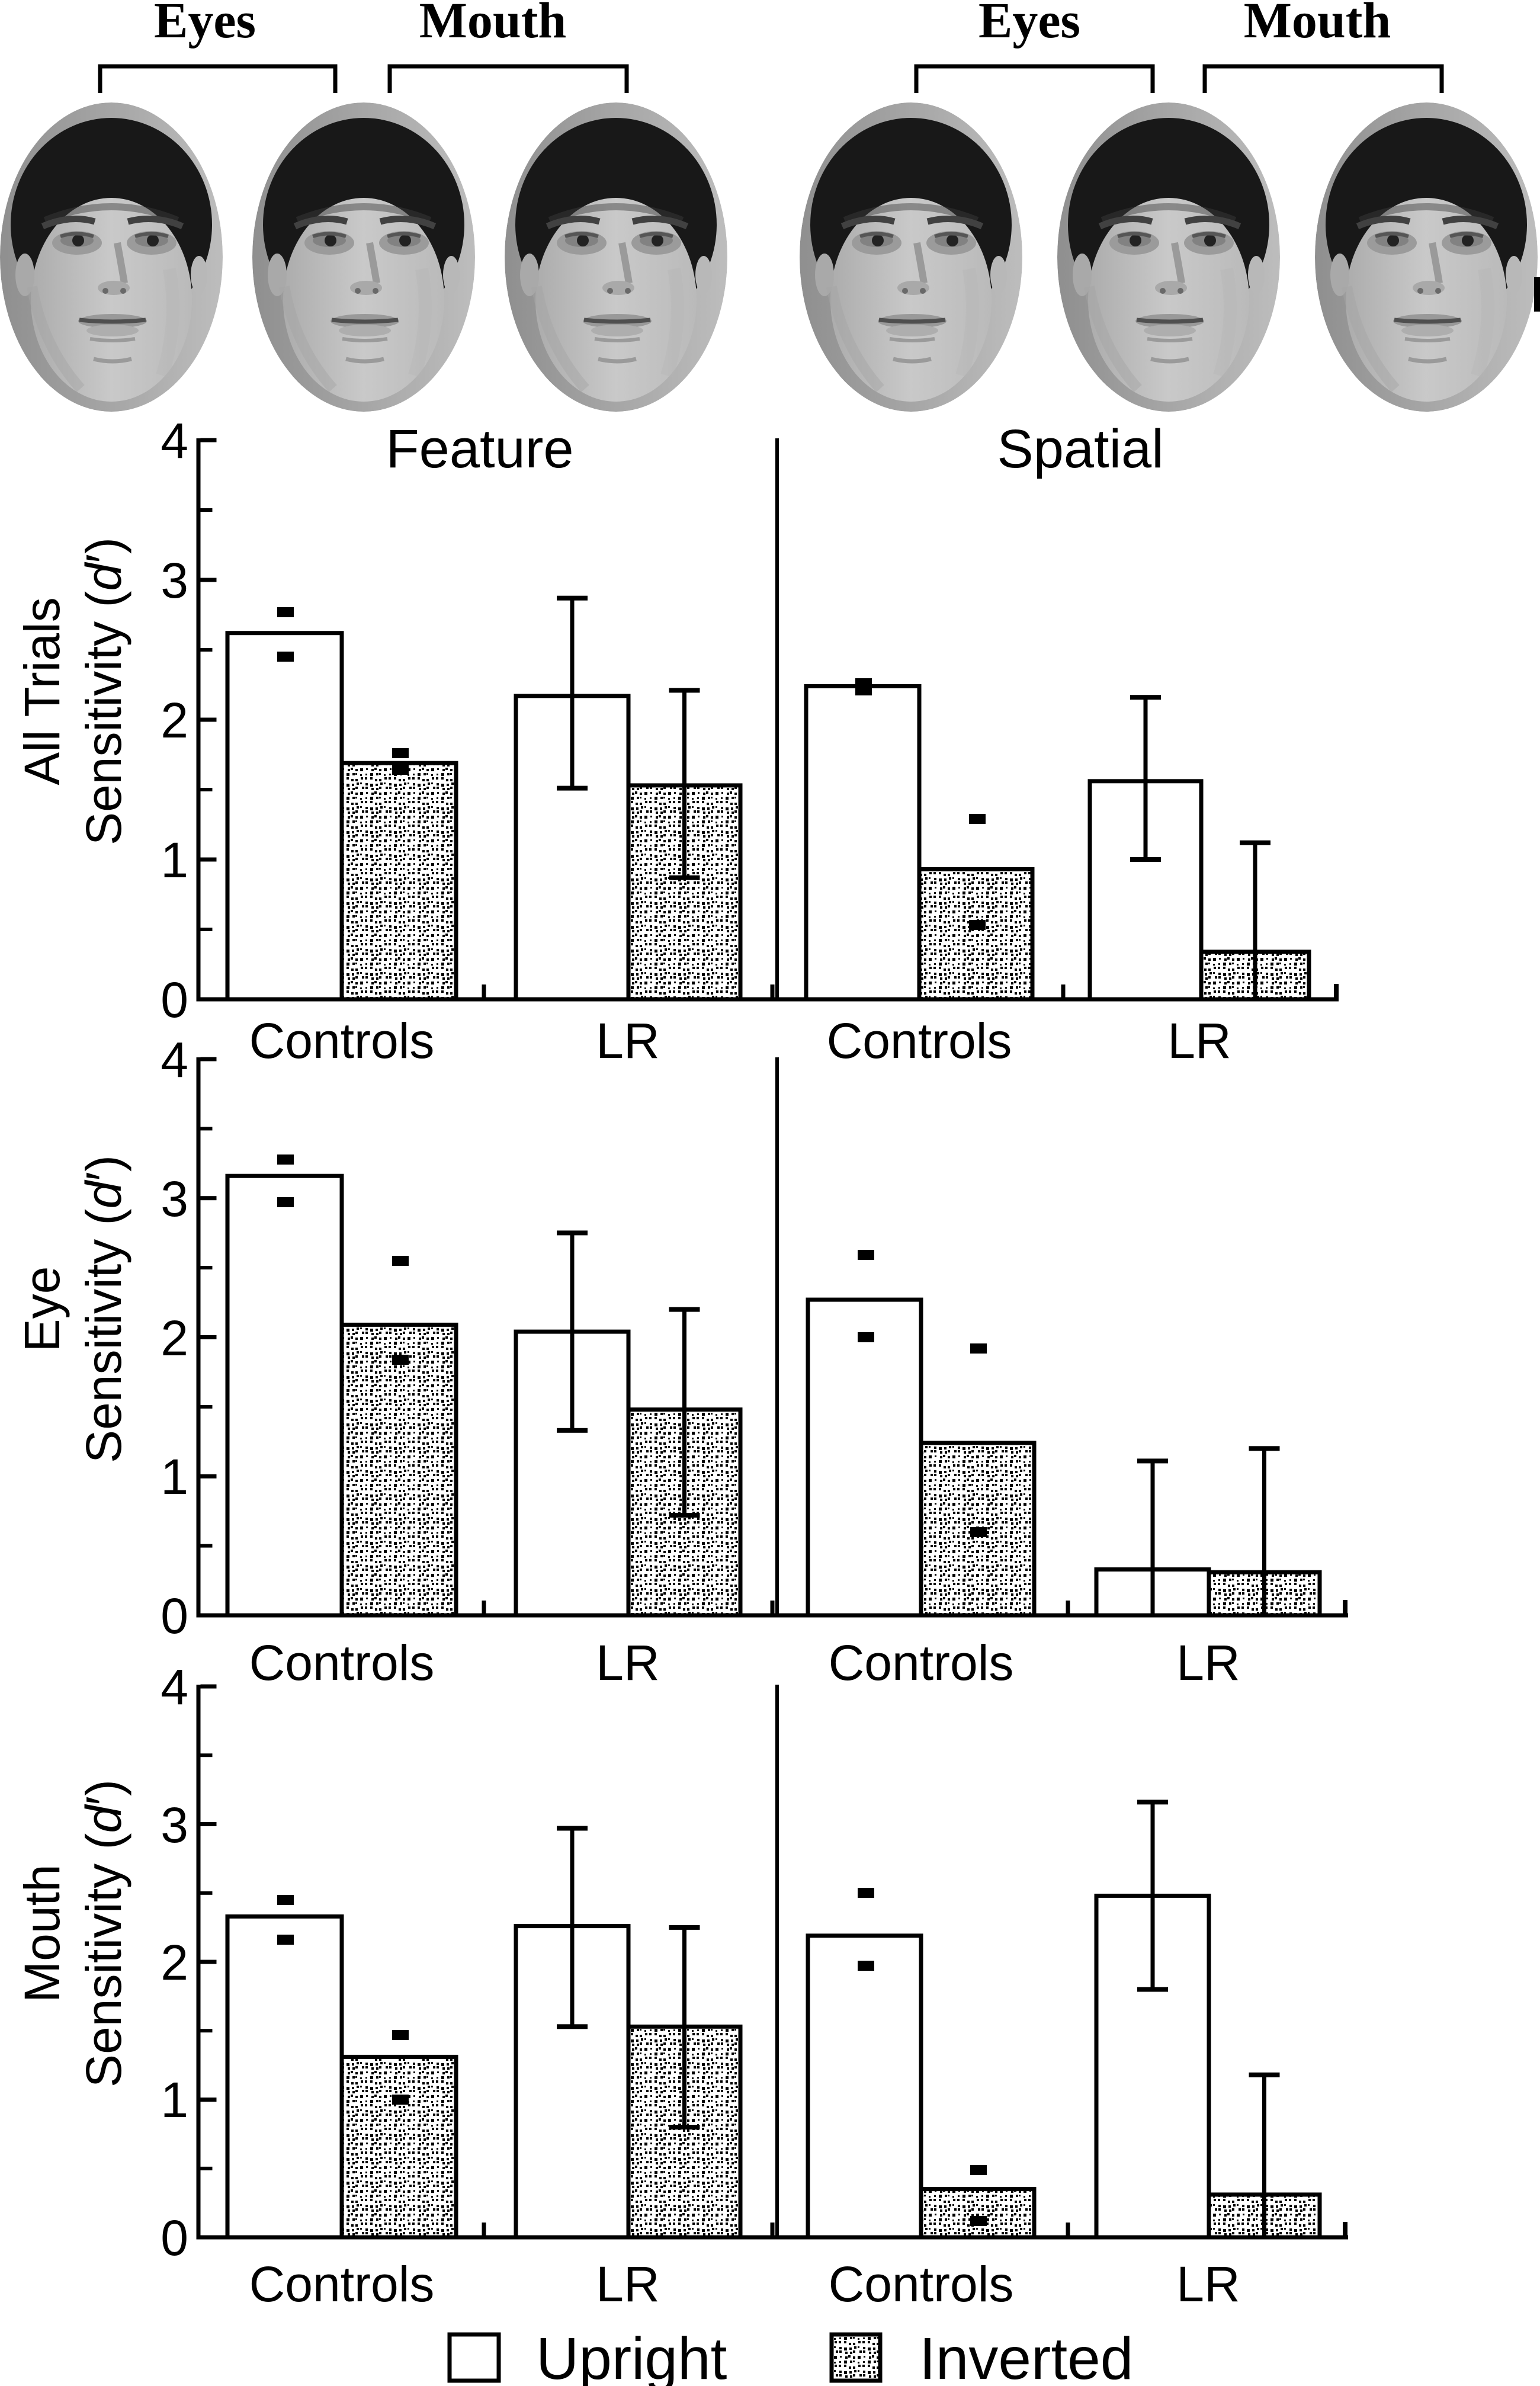  Describe the element at coordinates (42, 691) in the screenshot. I see `svg-text: All Trials` at that location.